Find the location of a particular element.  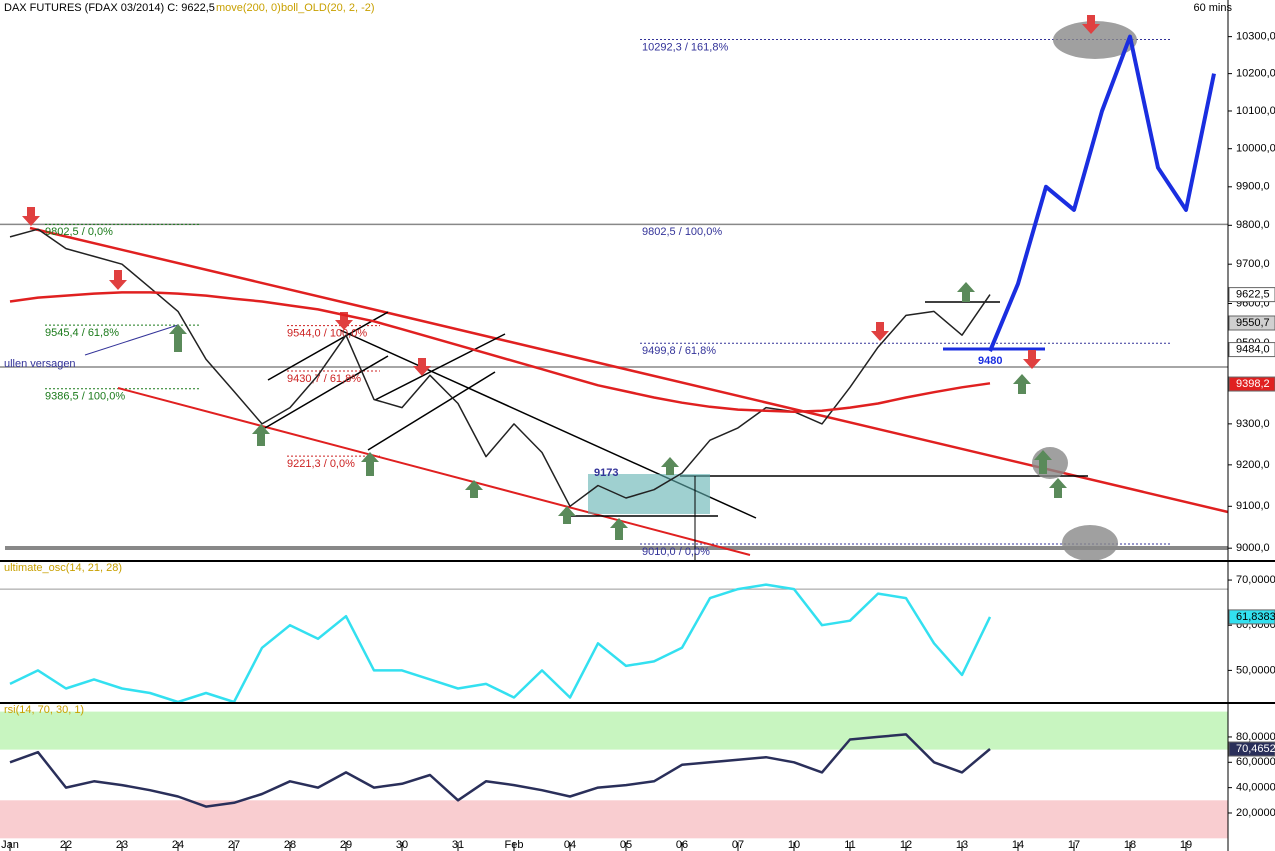

x-tick-label: 12 is located at coordinates (906, 845).